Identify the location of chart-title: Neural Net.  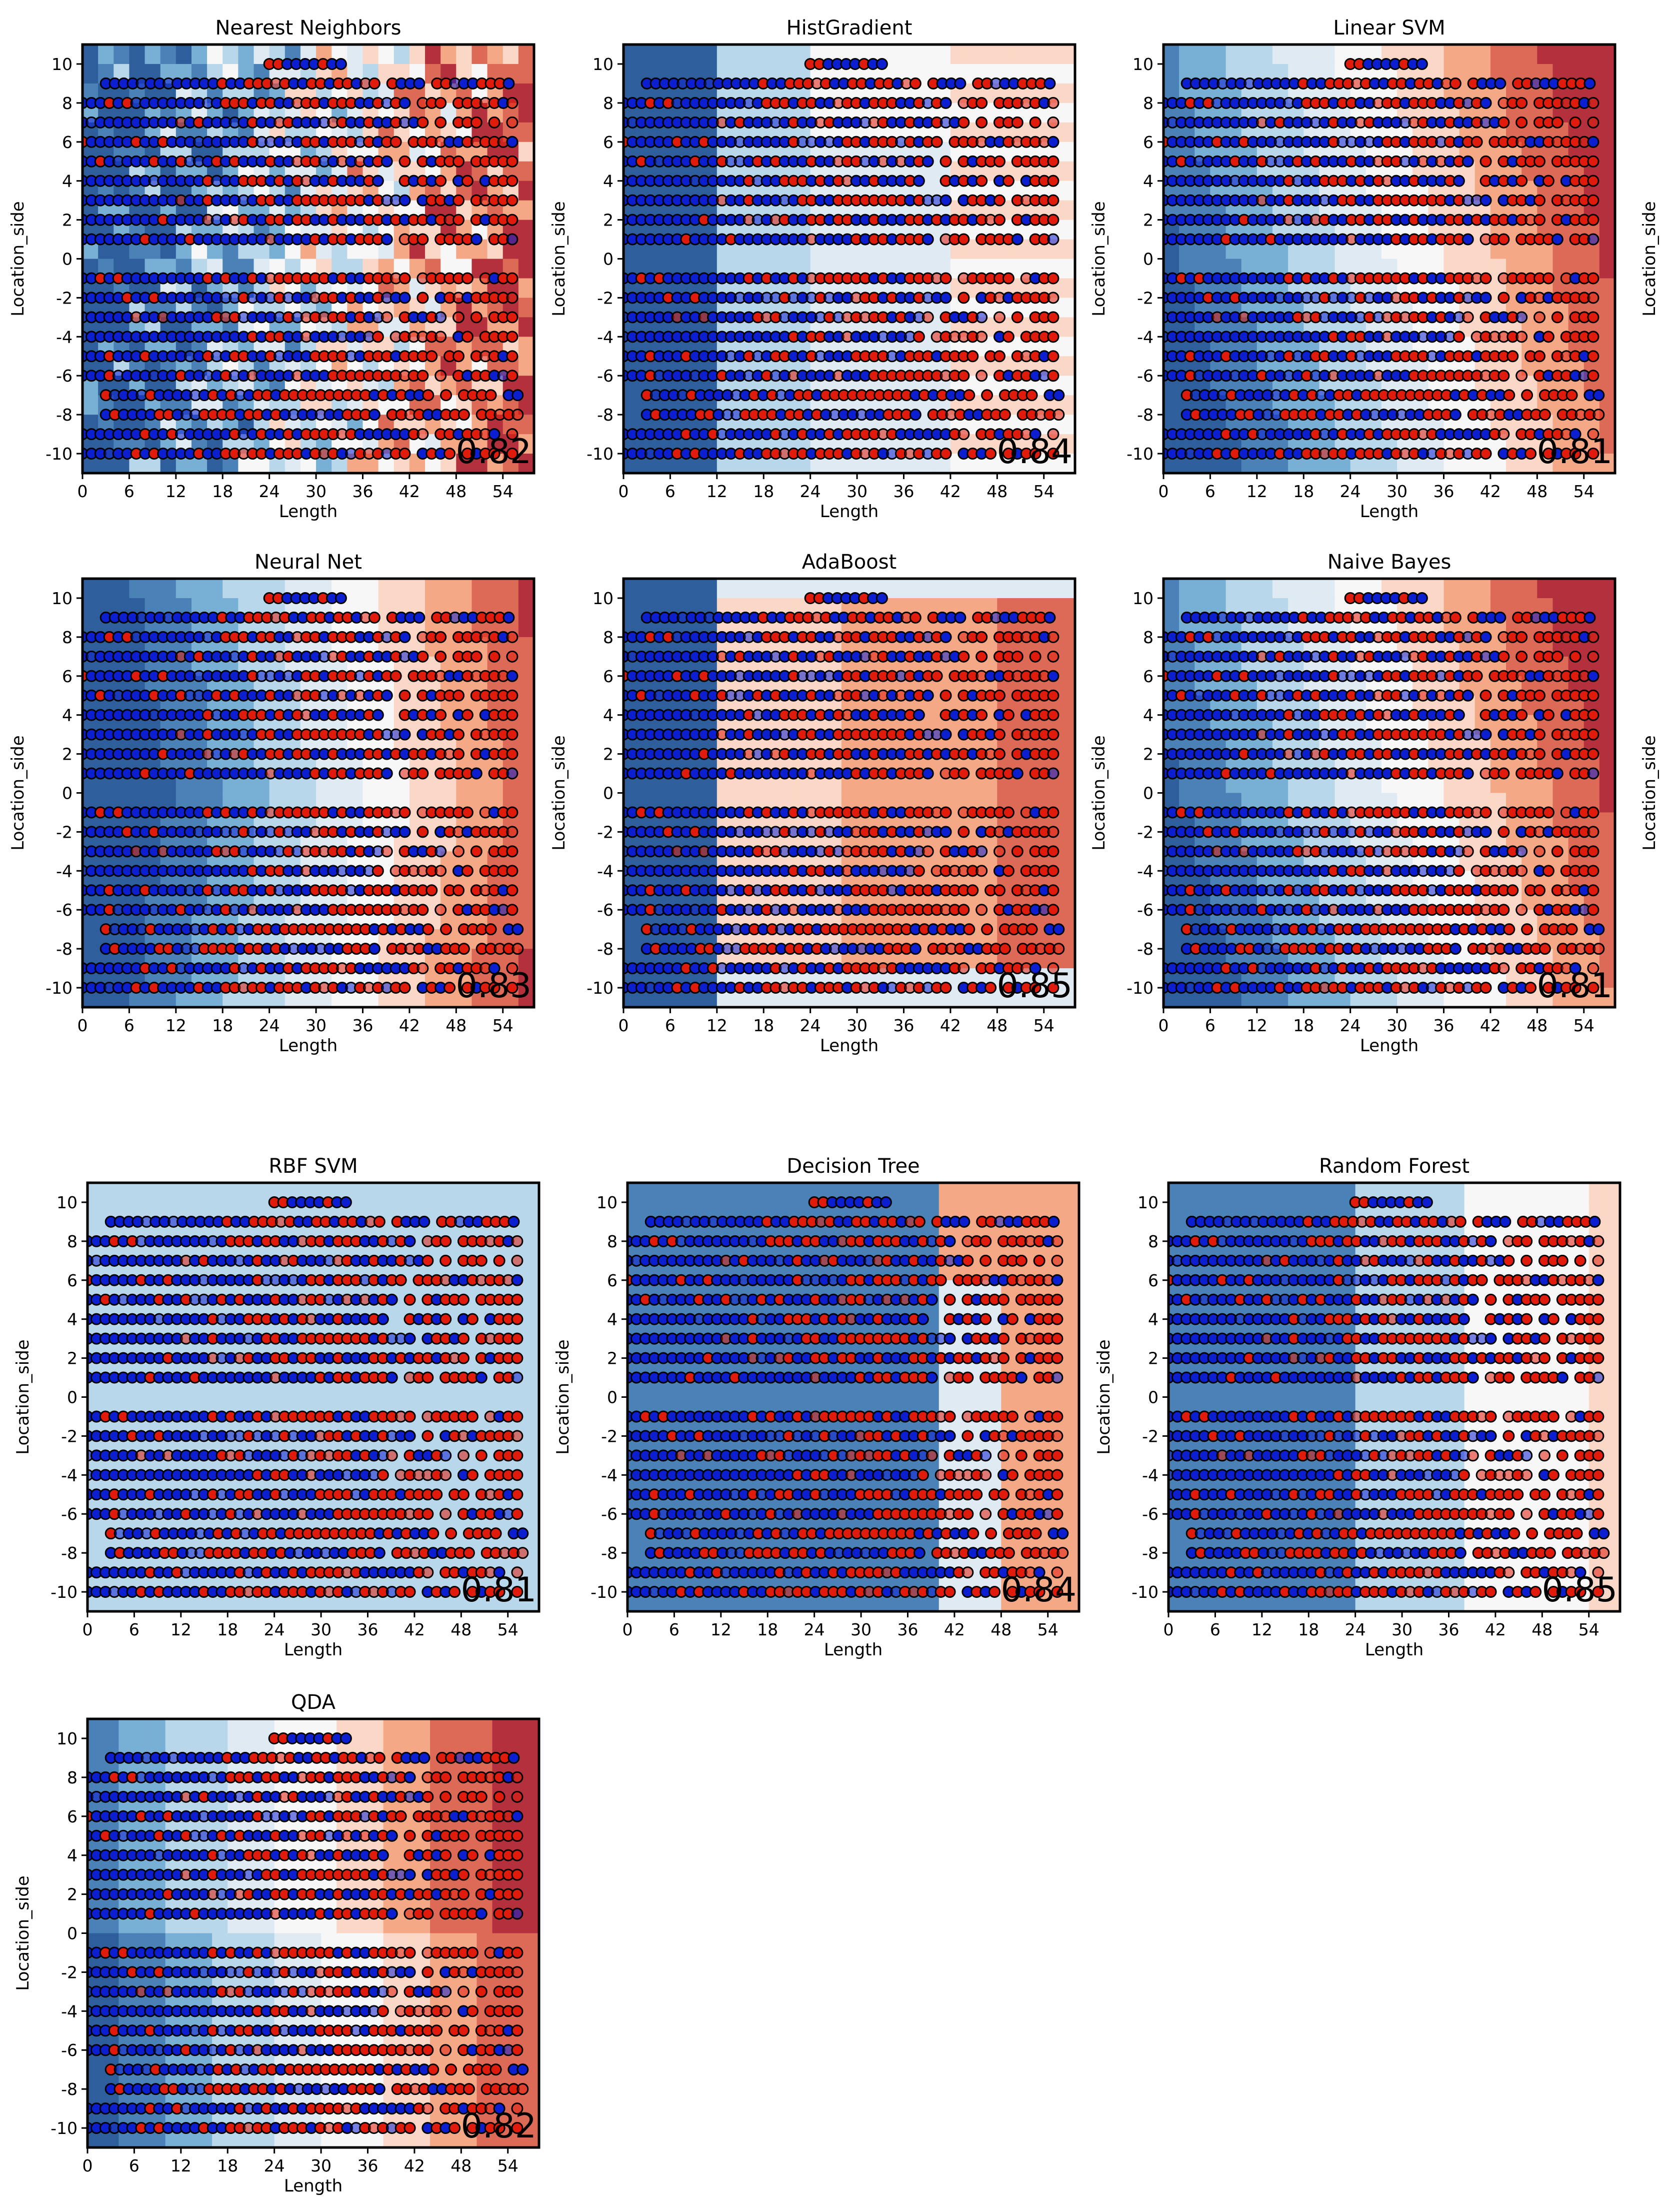
(308, 562).